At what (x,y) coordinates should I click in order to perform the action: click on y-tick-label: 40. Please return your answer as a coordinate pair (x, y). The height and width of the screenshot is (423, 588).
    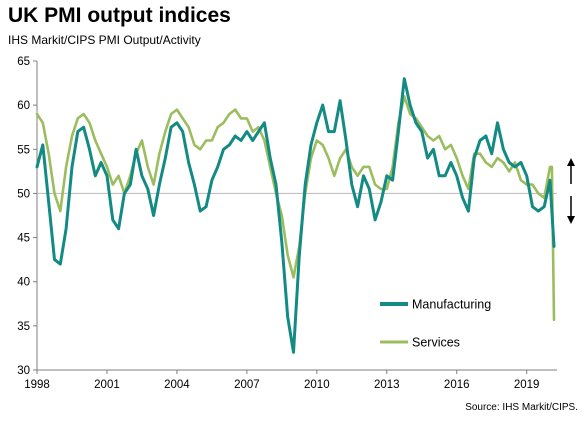
    Looking at the image, I should click on (23, 283).